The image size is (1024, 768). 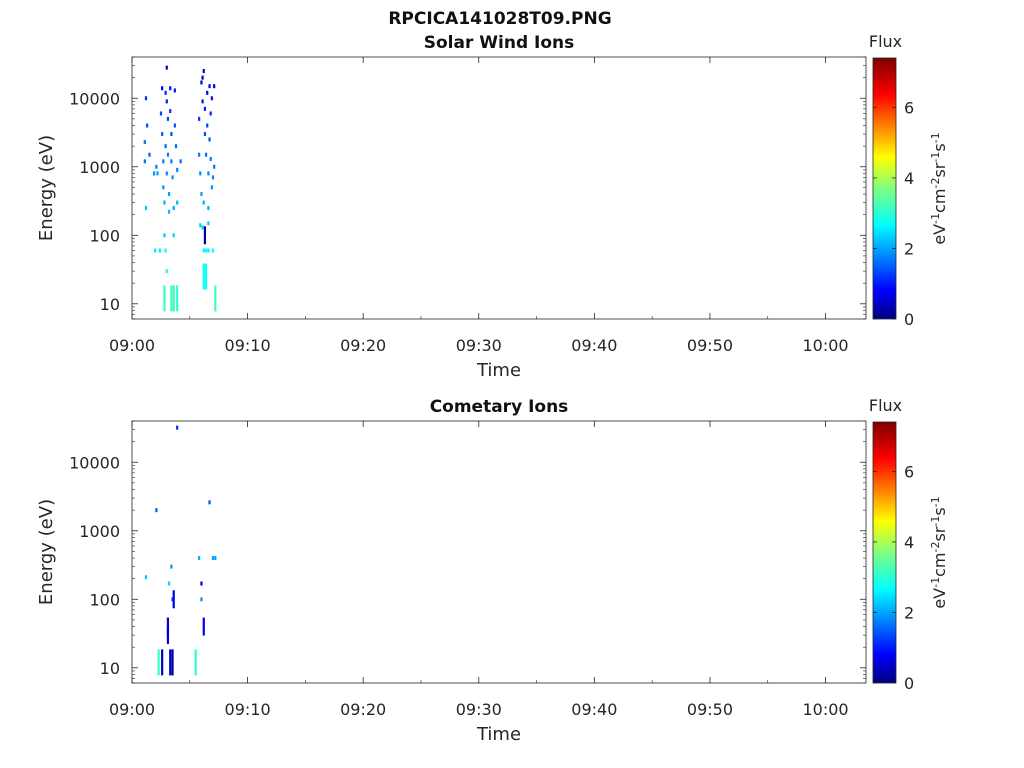 I want to click on colorbar, so click(x=884, y=188).